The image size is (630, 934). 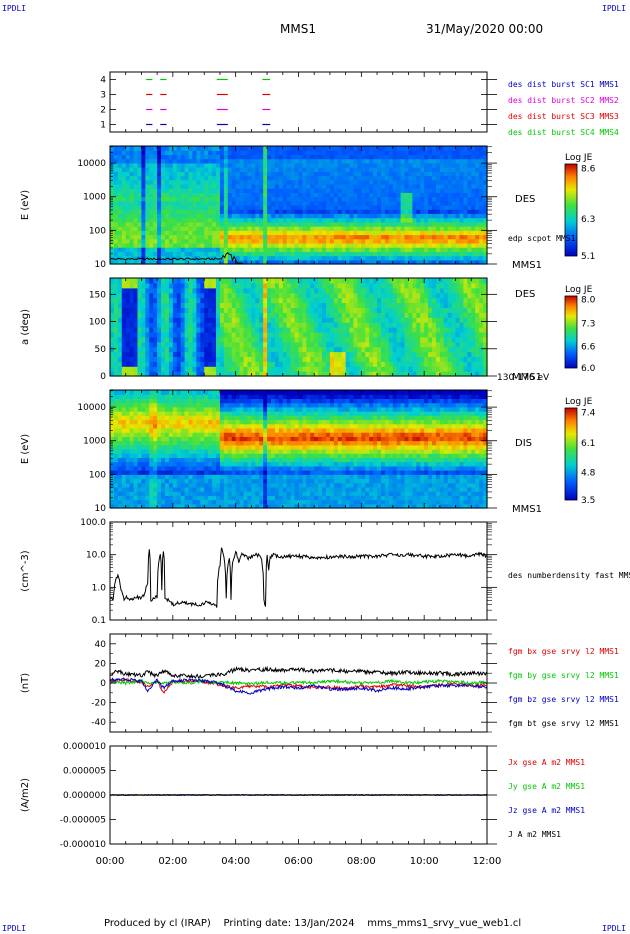 I want to click on y-tick-label: 50, so click(x=101, y=350).